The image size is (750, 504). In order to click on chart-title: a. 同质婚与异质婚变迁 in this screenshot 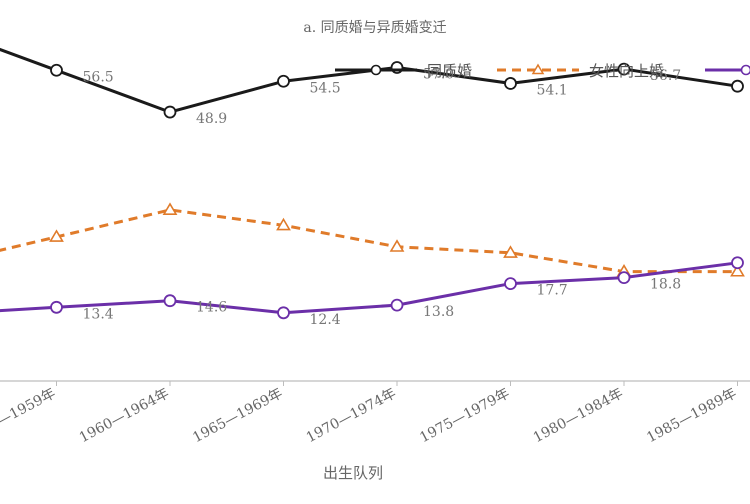, I will do `click(374, 28)`.